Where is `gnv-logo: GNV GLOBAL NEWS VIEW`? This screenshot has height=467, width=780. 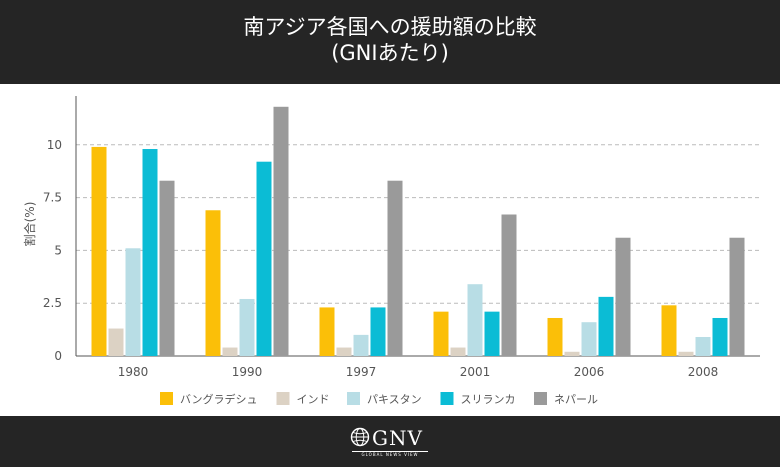 gnv-logo: GNV GLOBAL NEWS VIEW is located at coordinates (390, 442).